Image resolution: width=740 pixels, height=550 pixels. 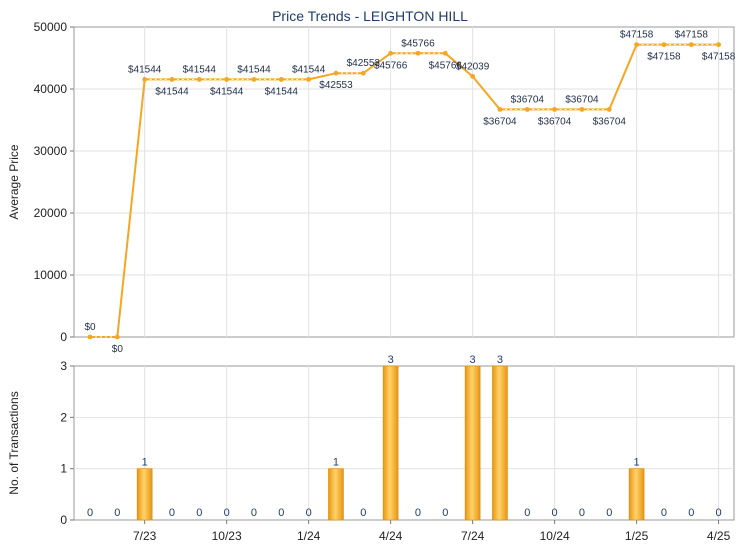 What do you see at coordinates (63, 417) in the screenshot?
I see `transactions-y-tick-label: 2` at bounding box center [63, 417].